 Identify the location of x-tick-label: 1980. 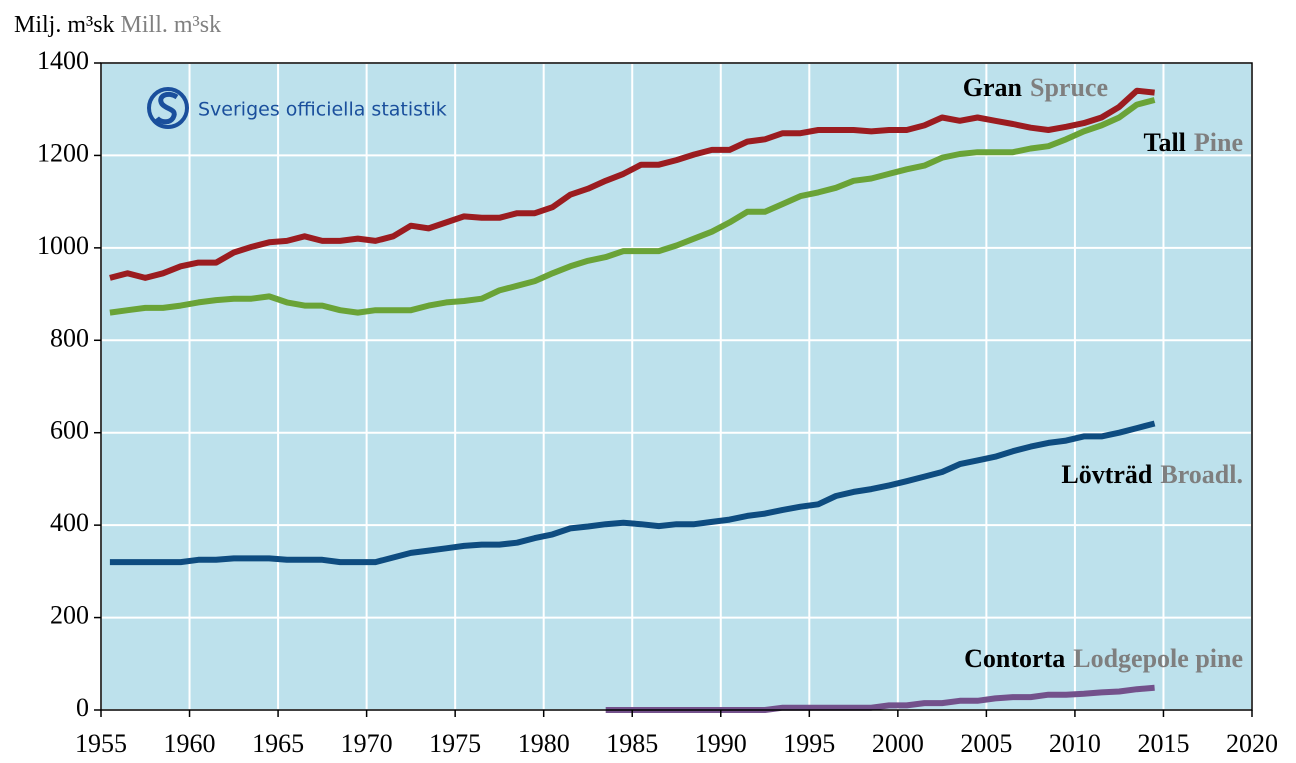
(544, 743).